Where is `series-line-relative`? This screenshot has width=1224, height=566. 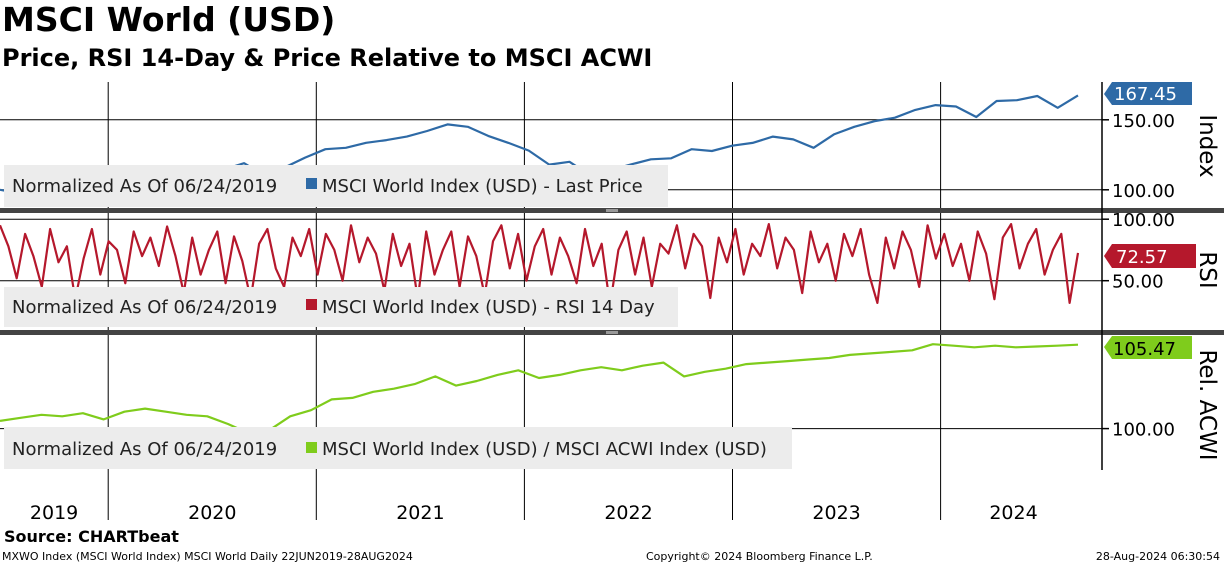
series-line-relative is located at coordinates (539, 389).